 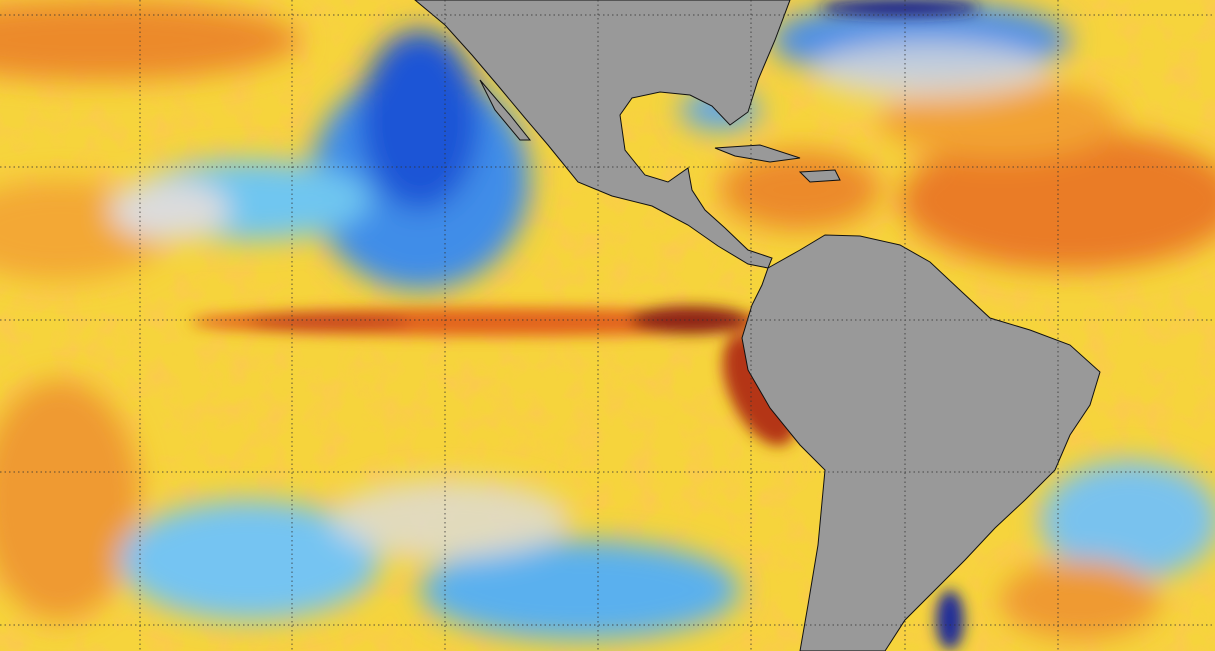 What do you see at coordinates (819, 176) in the screenshot?
I see `hispaniola` at bounding box center [819, 176].